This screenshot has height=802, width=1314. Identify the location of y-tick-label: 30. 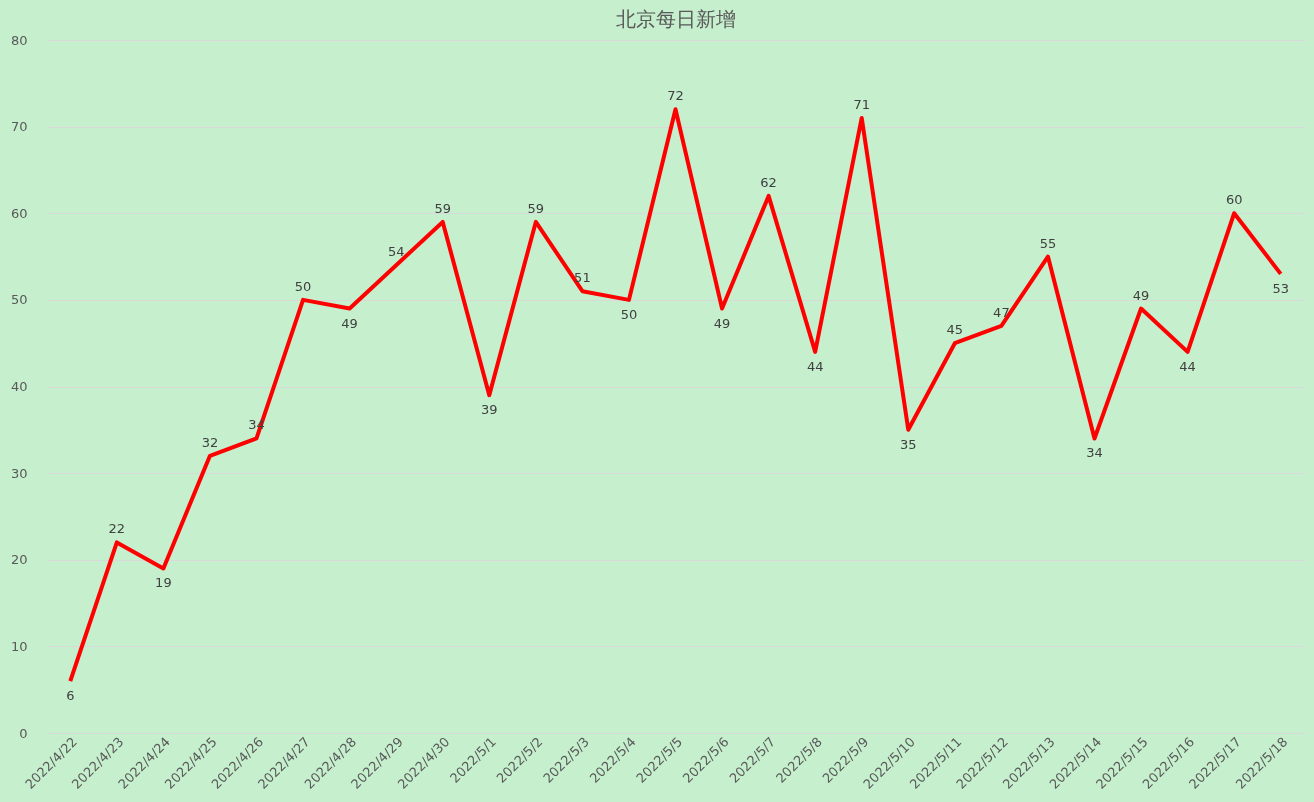
(19, 473).